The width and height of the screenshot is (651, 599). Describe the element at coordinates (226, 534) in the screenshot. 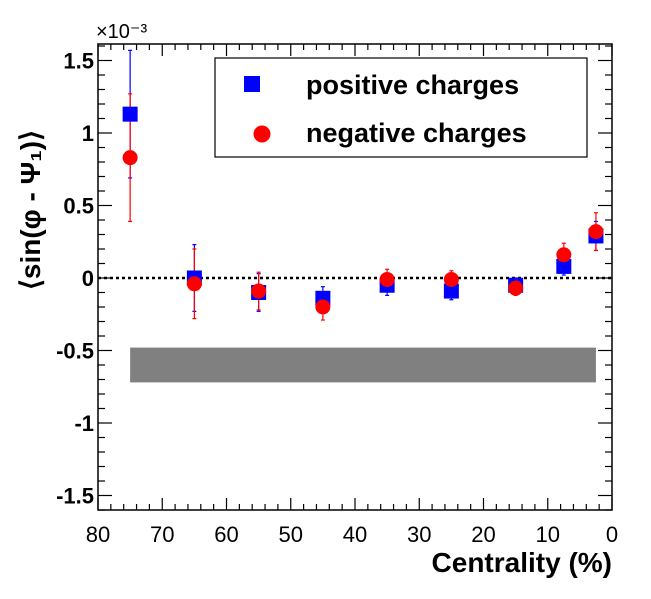

I see `x-tick-label: 60` at that location.